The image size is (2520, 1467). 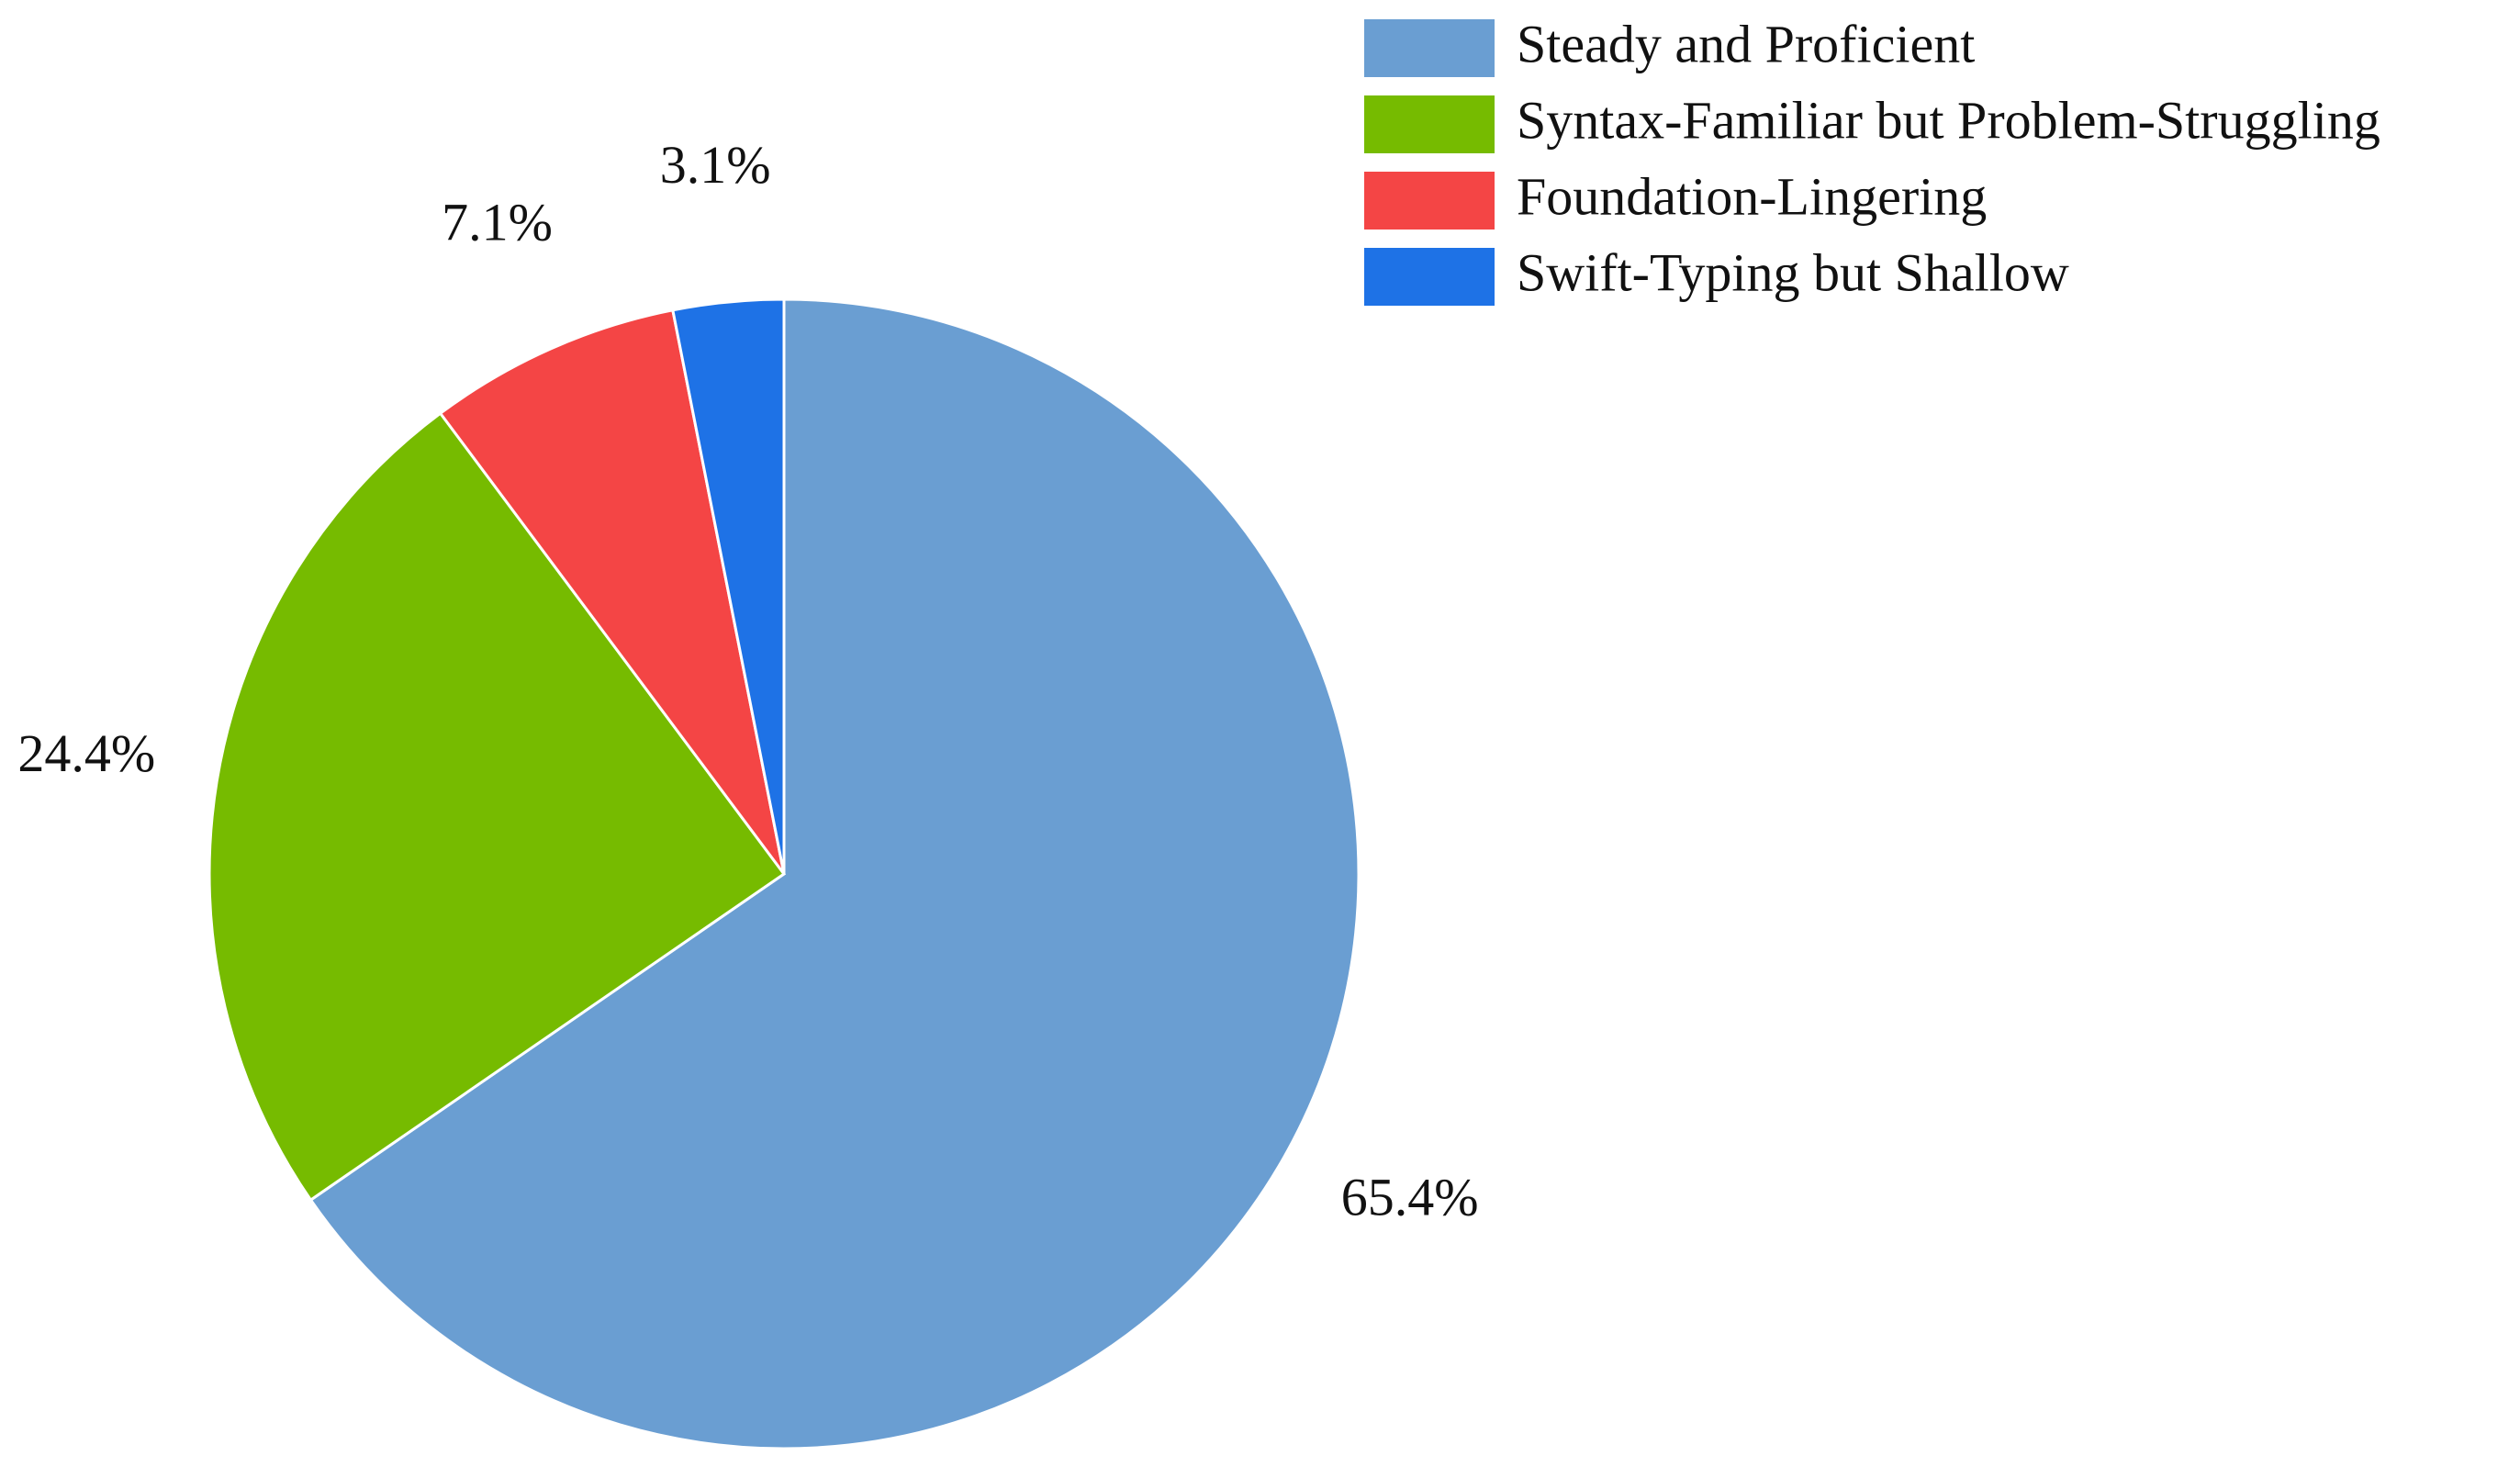 I want to click on legend-label: Swift-Typing but Shallow, so click(x=1793, y=272).